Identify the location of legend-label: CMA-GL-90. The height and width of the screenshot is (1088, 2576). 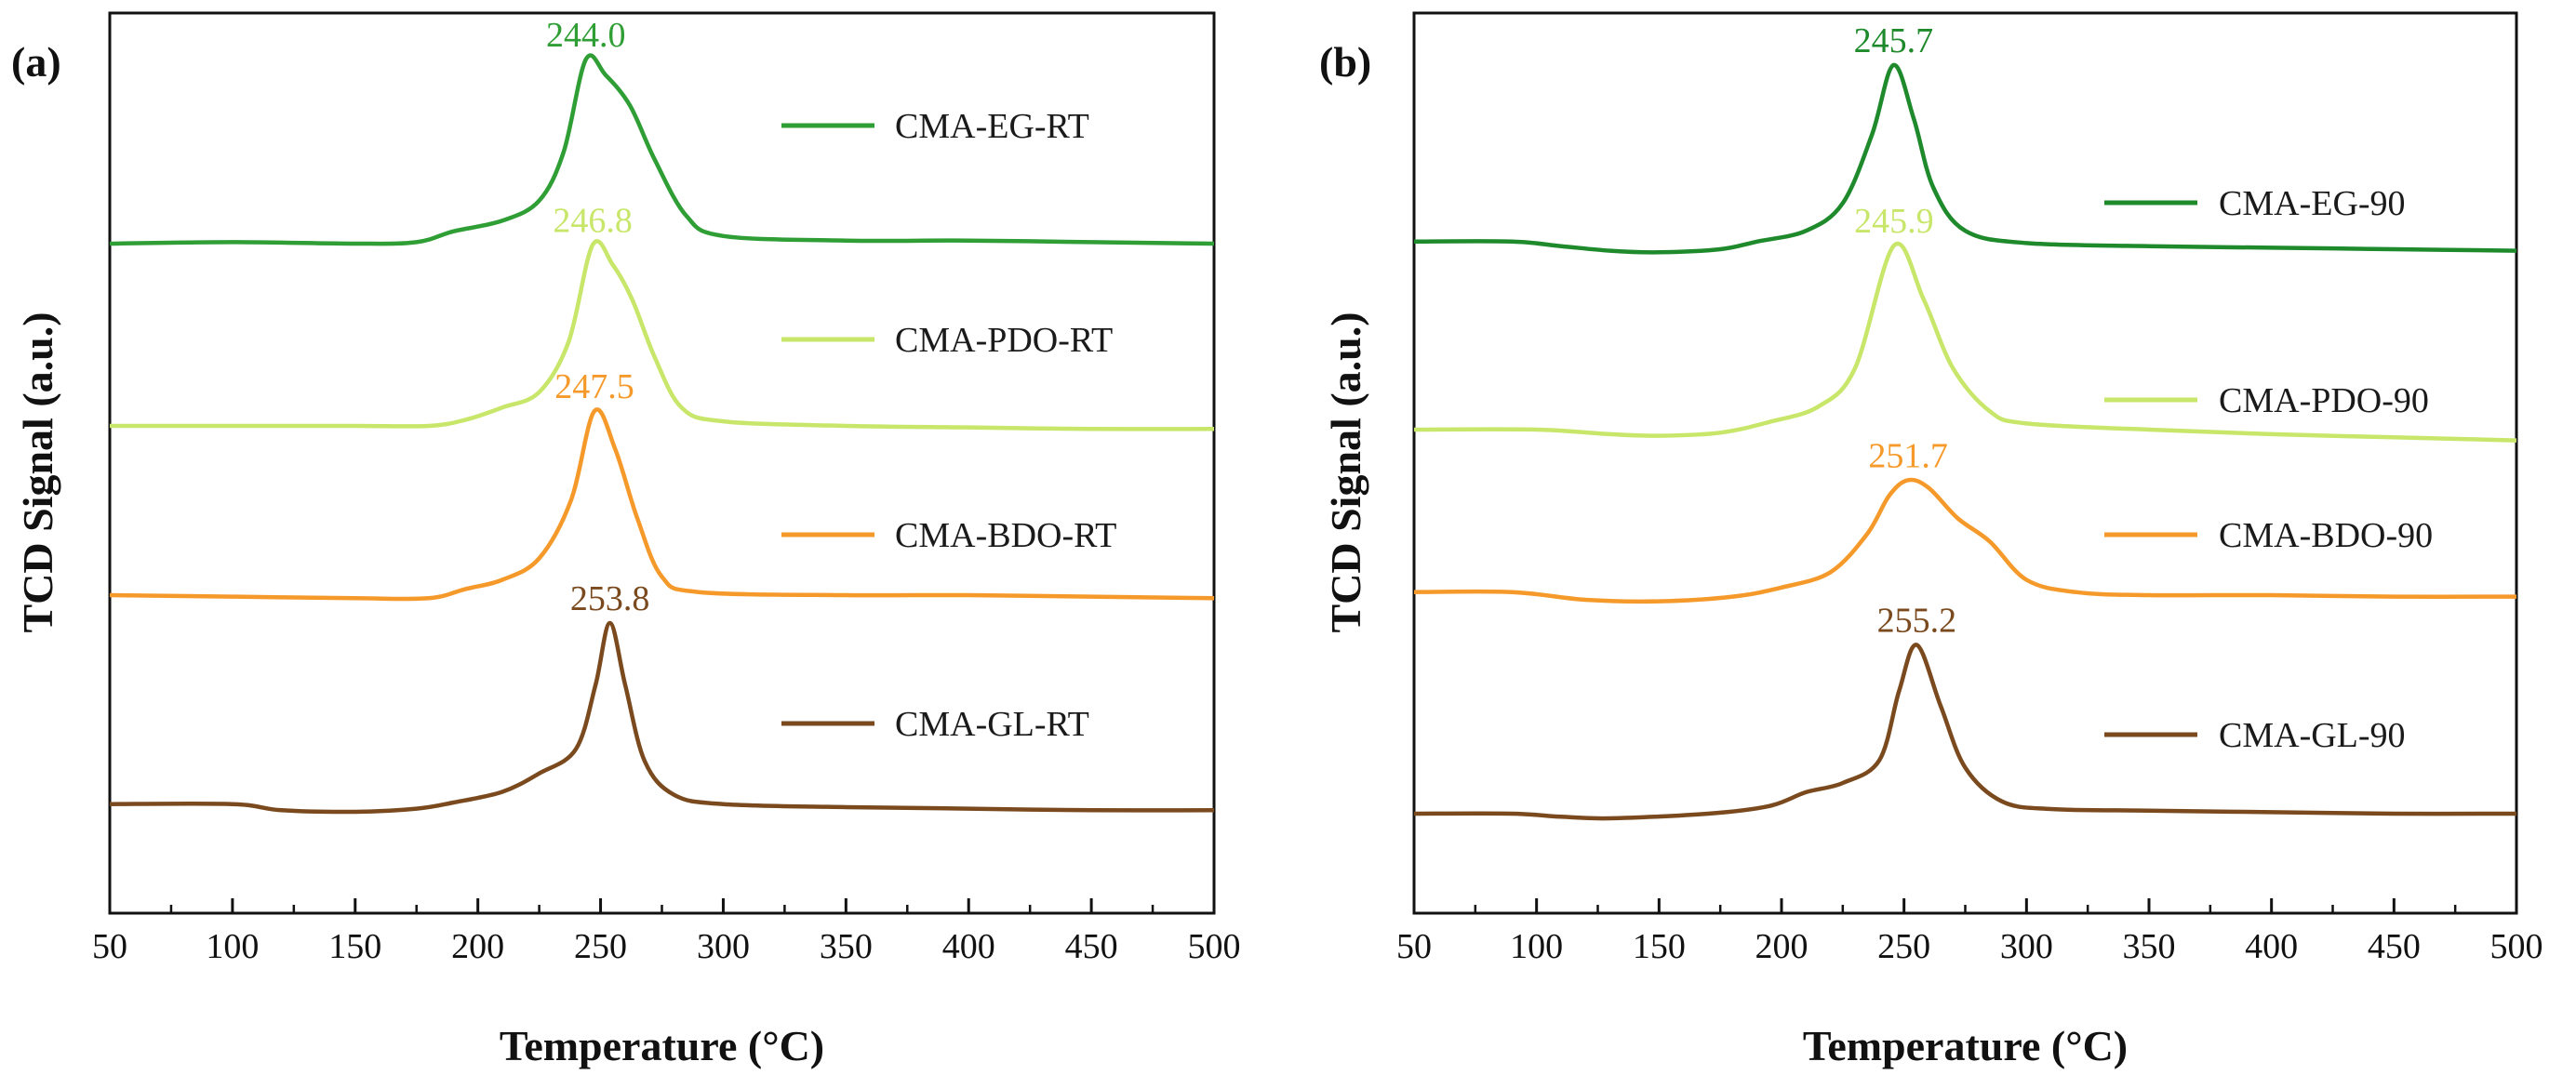
(2312, 736).